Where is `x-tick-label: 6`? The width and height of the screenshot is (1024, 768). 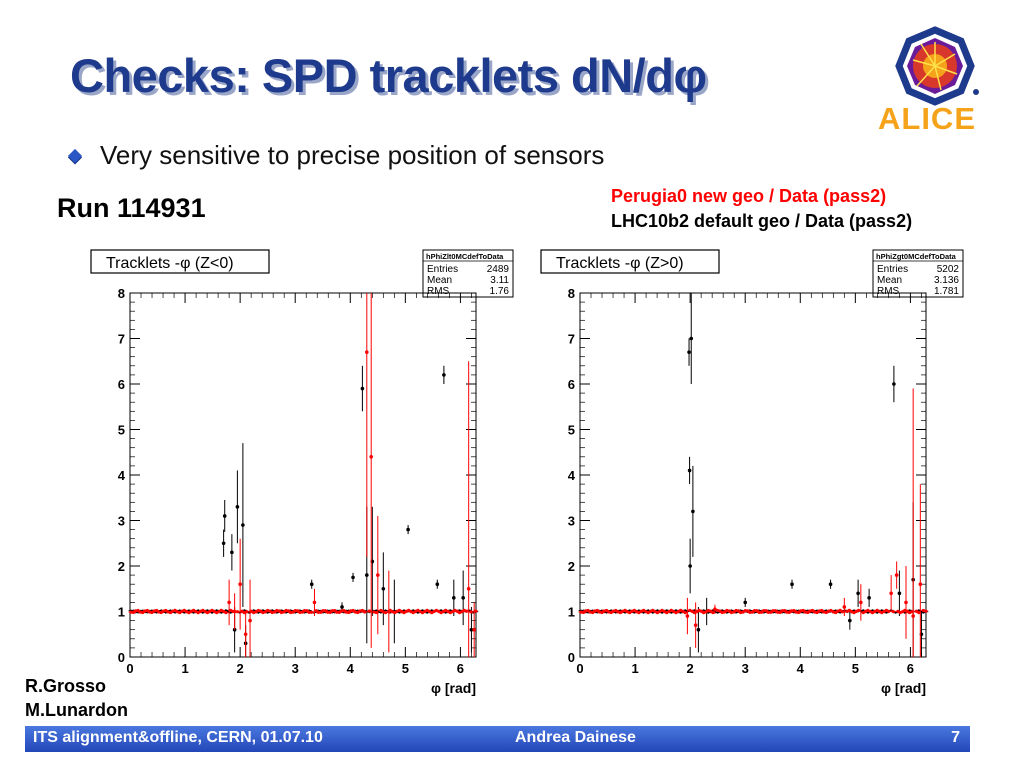 x-tick-label: 6 is located at coordinates (460, 668).